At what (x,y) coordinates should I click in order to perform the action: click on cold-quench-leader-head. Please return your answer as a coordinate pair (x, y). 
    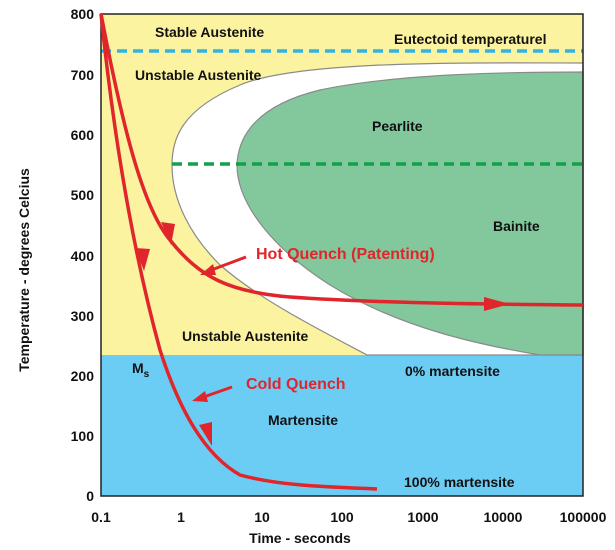
    Looking at the image, I should click on (200, 396).